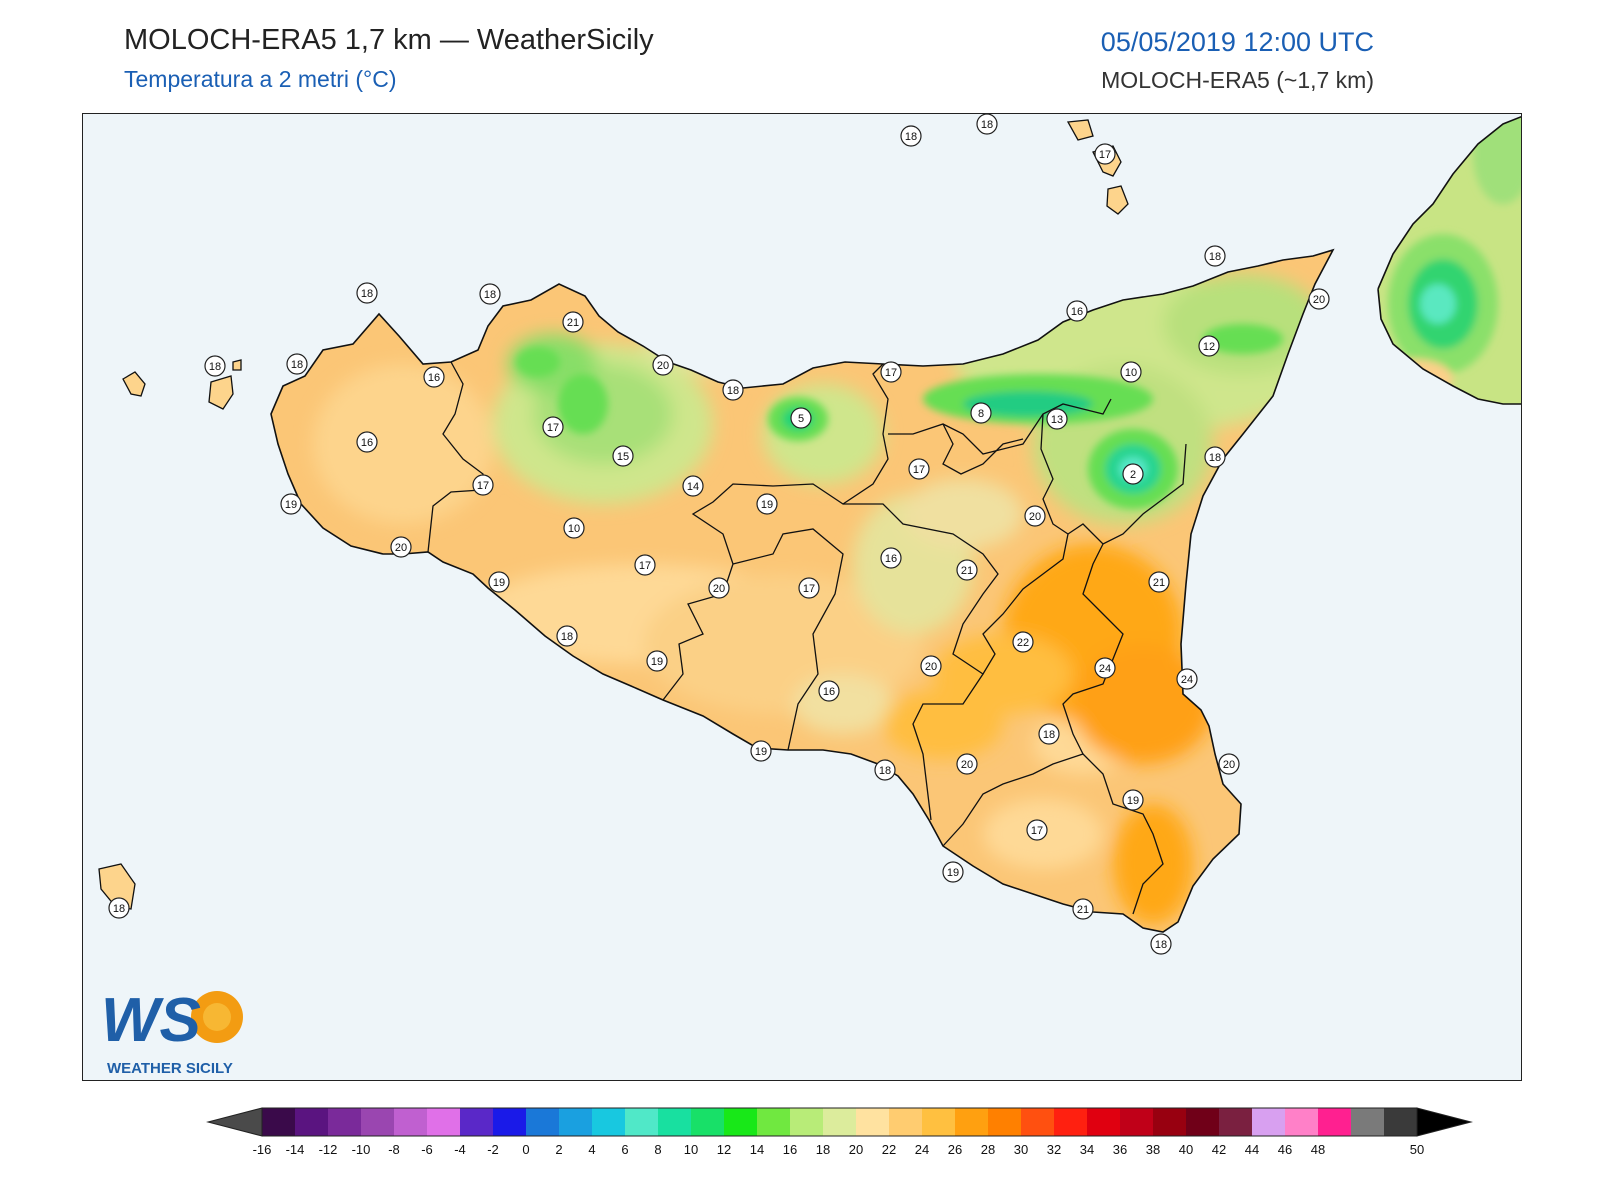 The image size is (1600, 1200). What do you see at coordinates (558, 1149) in the screenshot?
I see `colorbar-tick-label: 2` at bounding box center [558, 1149].